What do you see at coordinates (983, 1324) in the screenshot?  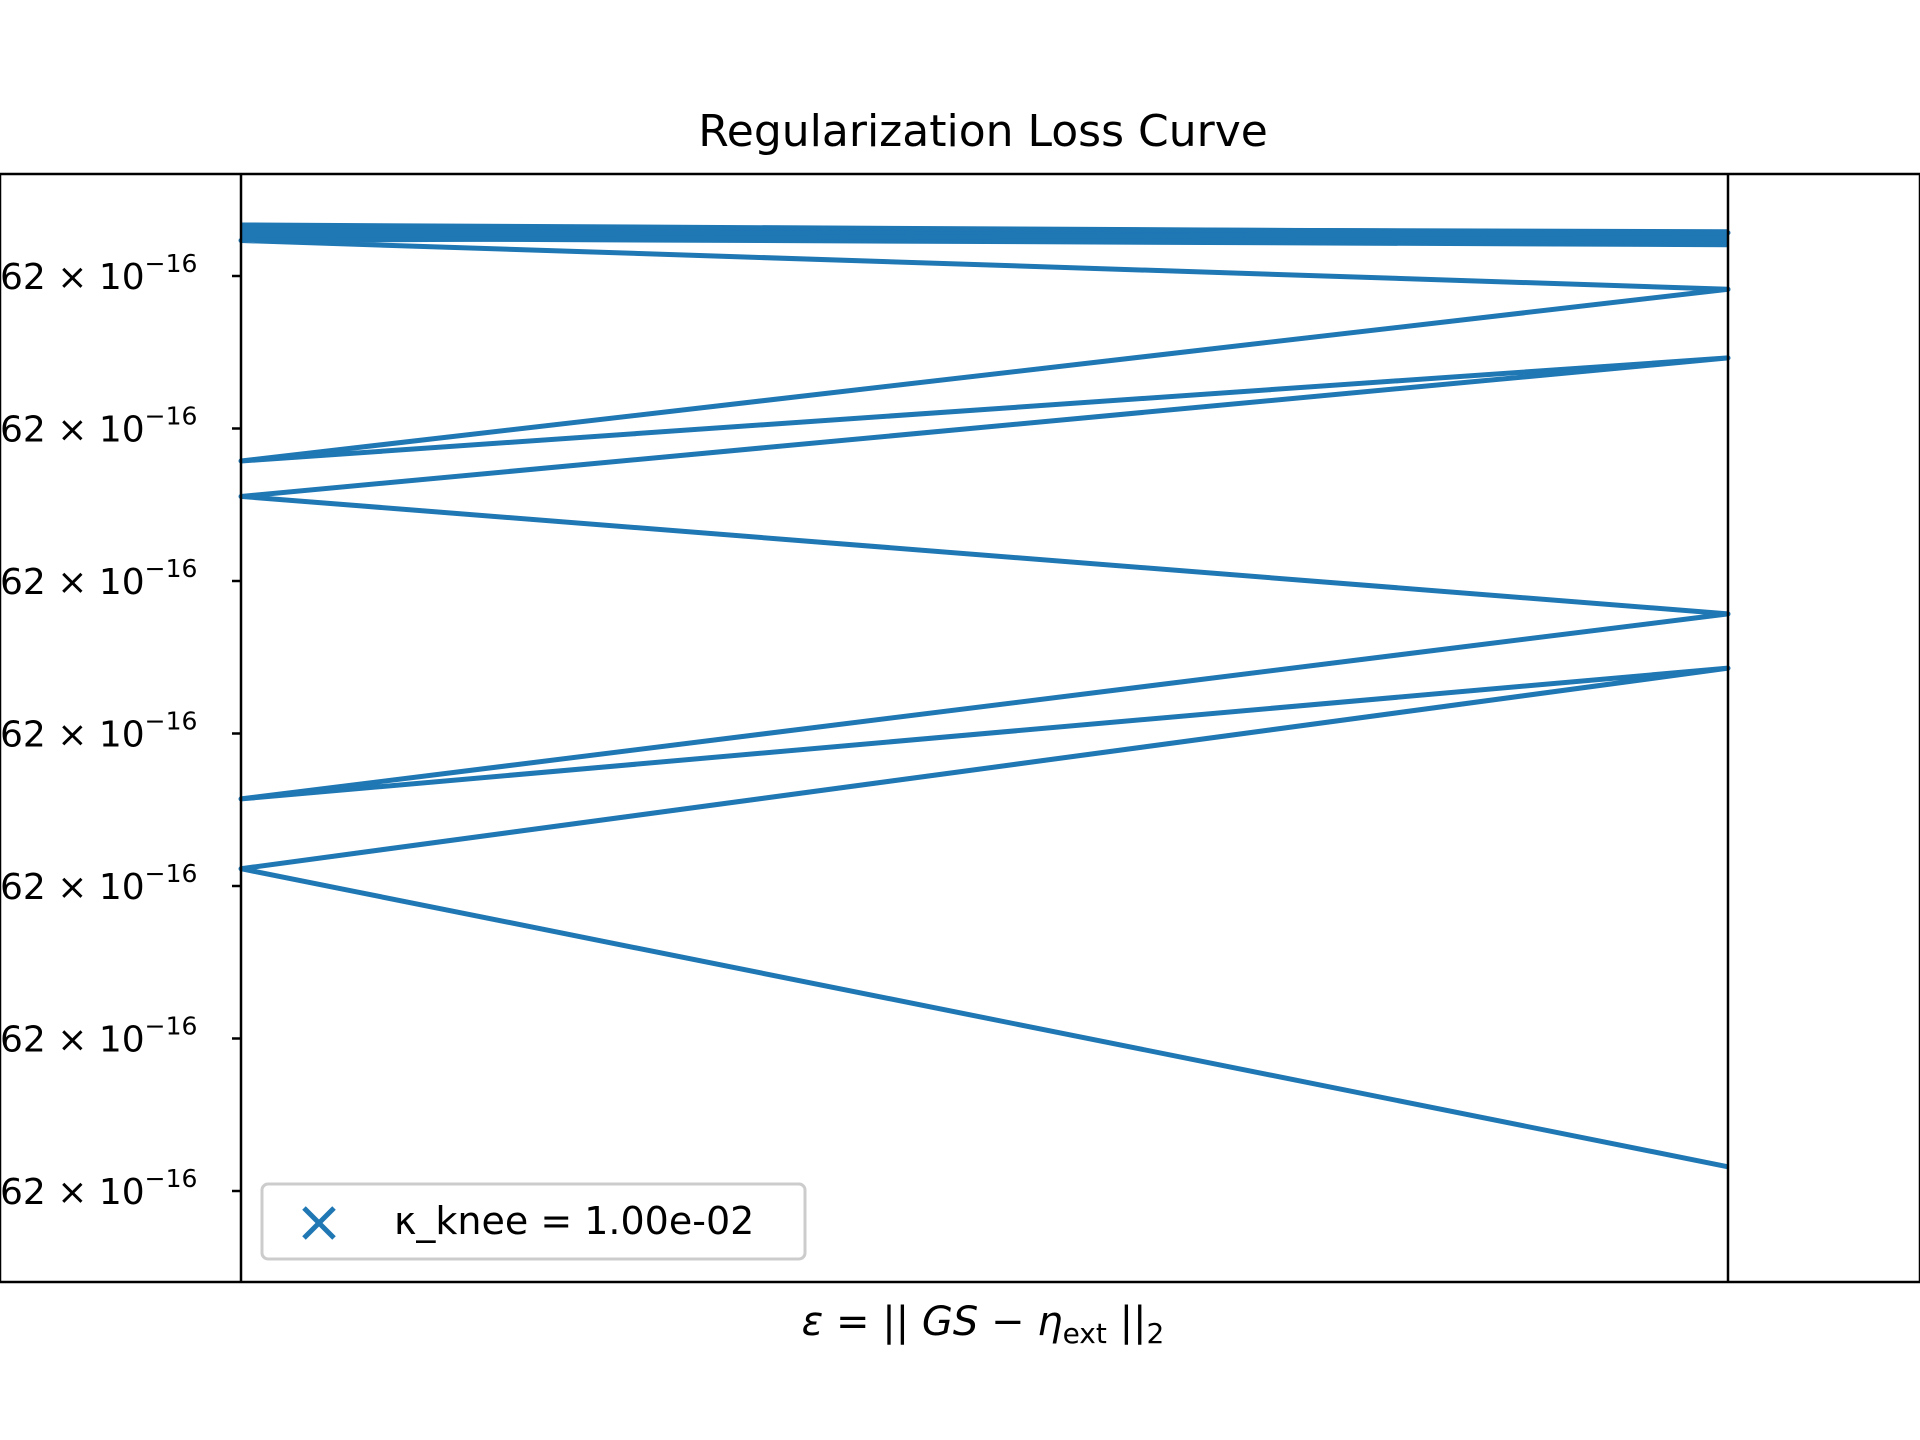 I see `x-axis-label: ε = || GS − ηext ||2` at bounding box center [983, 1324].